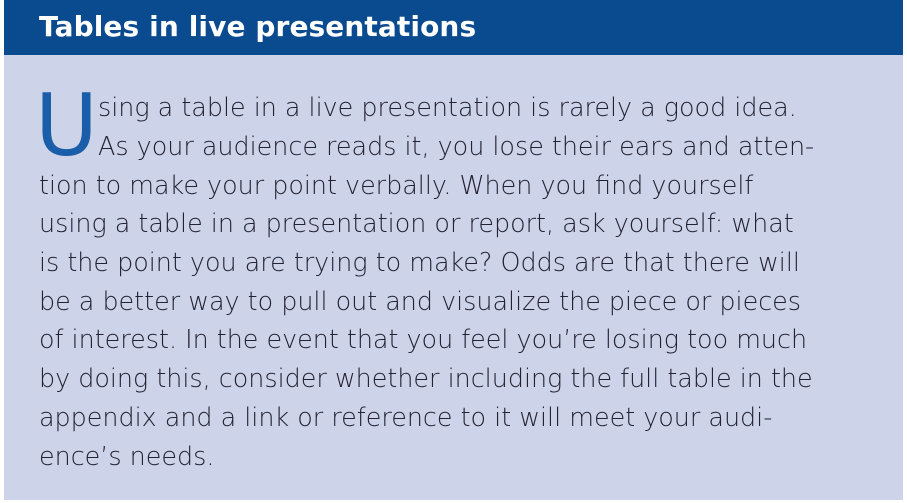 The width and height of the screenshot is (907, 503). I want to click on body-line-10: ence’s needs., so click(127, 456).